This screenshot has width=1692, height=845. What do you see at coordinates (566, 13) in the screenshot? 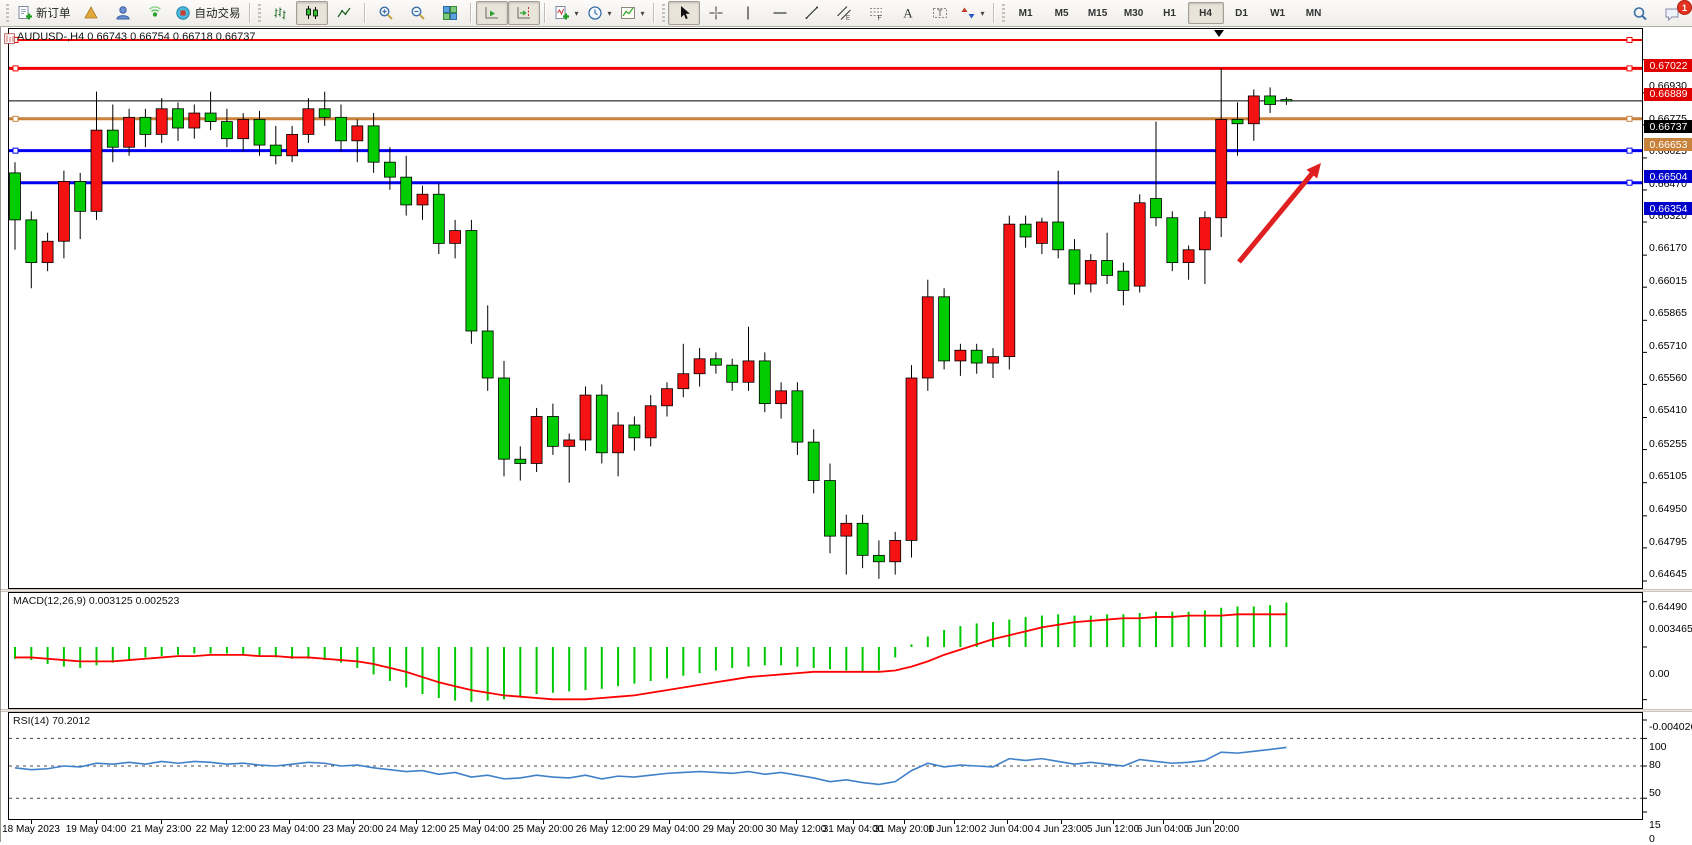
I see `indicators-button: ▾` at bounding box center [566, 13].